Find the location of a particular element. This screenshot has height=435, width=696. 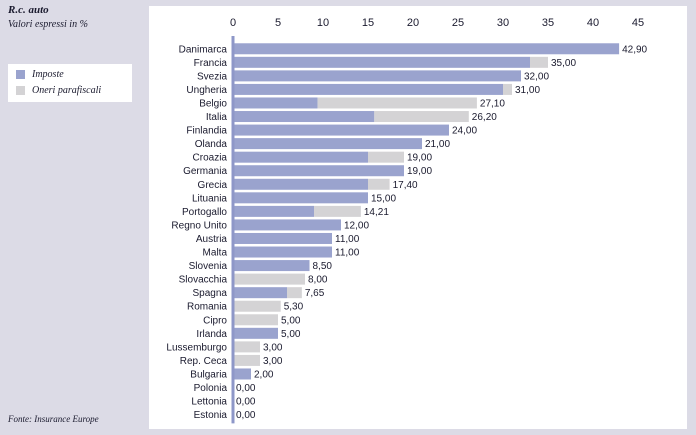

chart-source: Fonte: Insurance Europe is located at coordinates (53, 419).